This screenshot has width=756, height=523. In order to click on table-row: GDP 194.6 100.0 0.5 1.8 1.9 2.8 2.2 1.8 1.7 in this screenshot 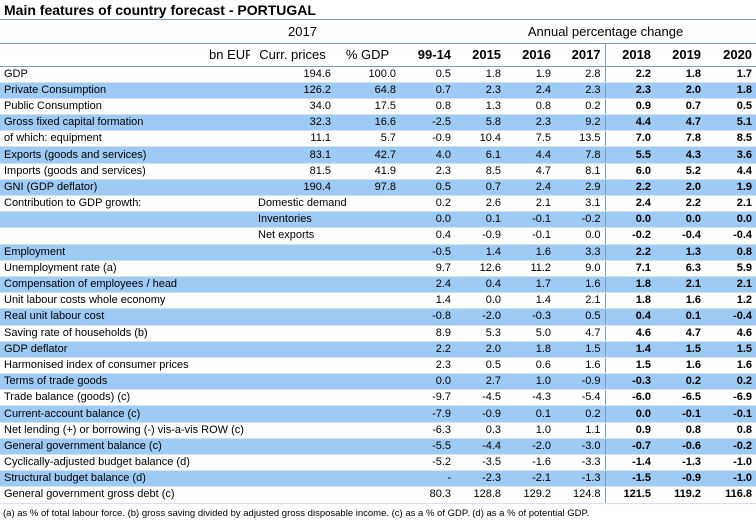, I will do `click(378, 74)`.